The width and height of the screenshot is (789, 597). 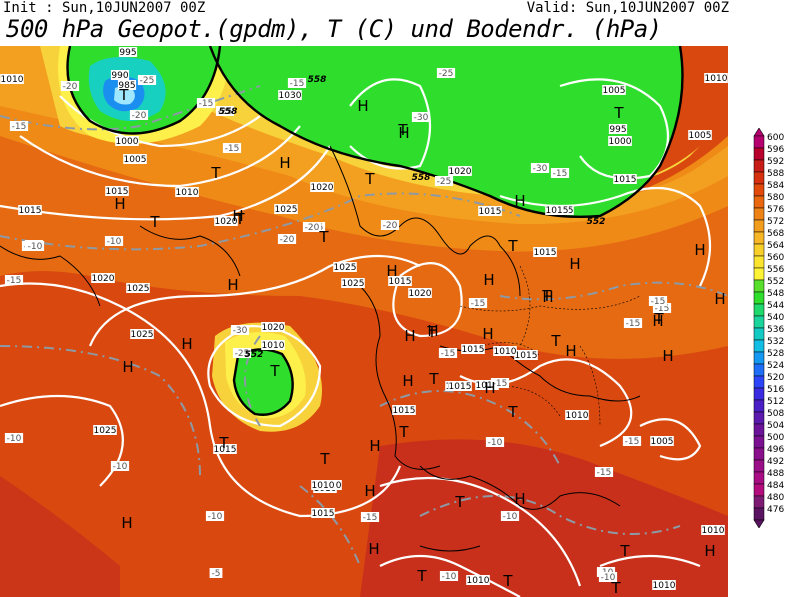 What do you see at coordinates (775, 258) in the screenshot?
I see `legend-level-label: 560` at bounding box center [775, 258].